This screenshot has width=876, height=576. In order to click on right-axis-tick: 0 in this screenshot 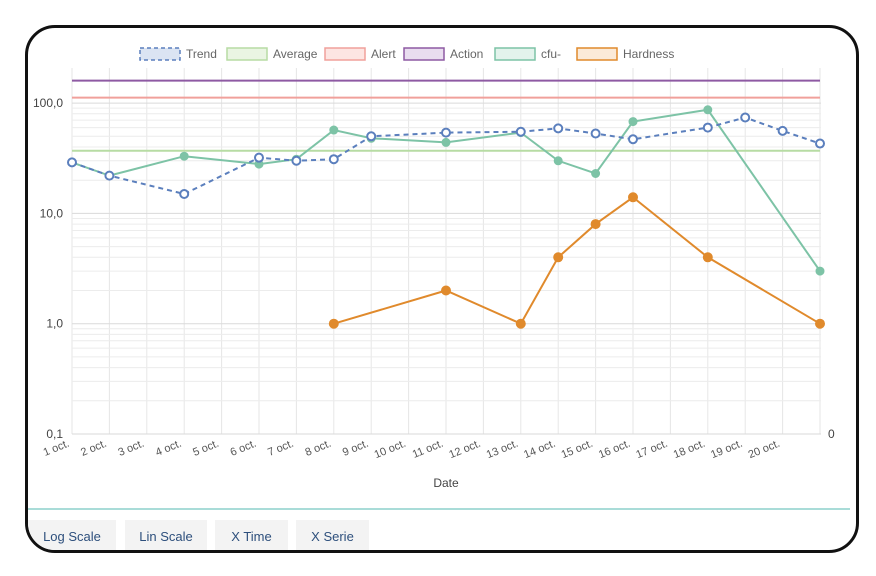, I will do `click(831, 434)`.